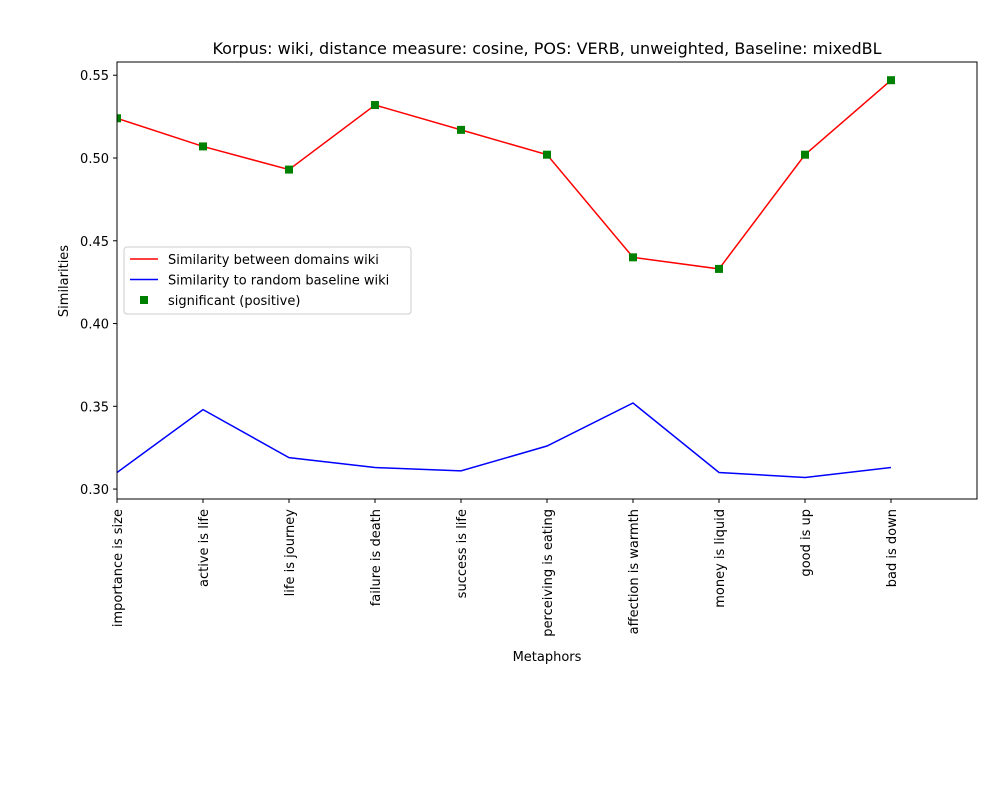 Image resolution: width=1000 pixels, height=800 pixels. What do you see at coordinates (278, 281) in the screenshot?
I see `legend-label: Similarity to random baseline wiki` at bounding box center [278, 281].